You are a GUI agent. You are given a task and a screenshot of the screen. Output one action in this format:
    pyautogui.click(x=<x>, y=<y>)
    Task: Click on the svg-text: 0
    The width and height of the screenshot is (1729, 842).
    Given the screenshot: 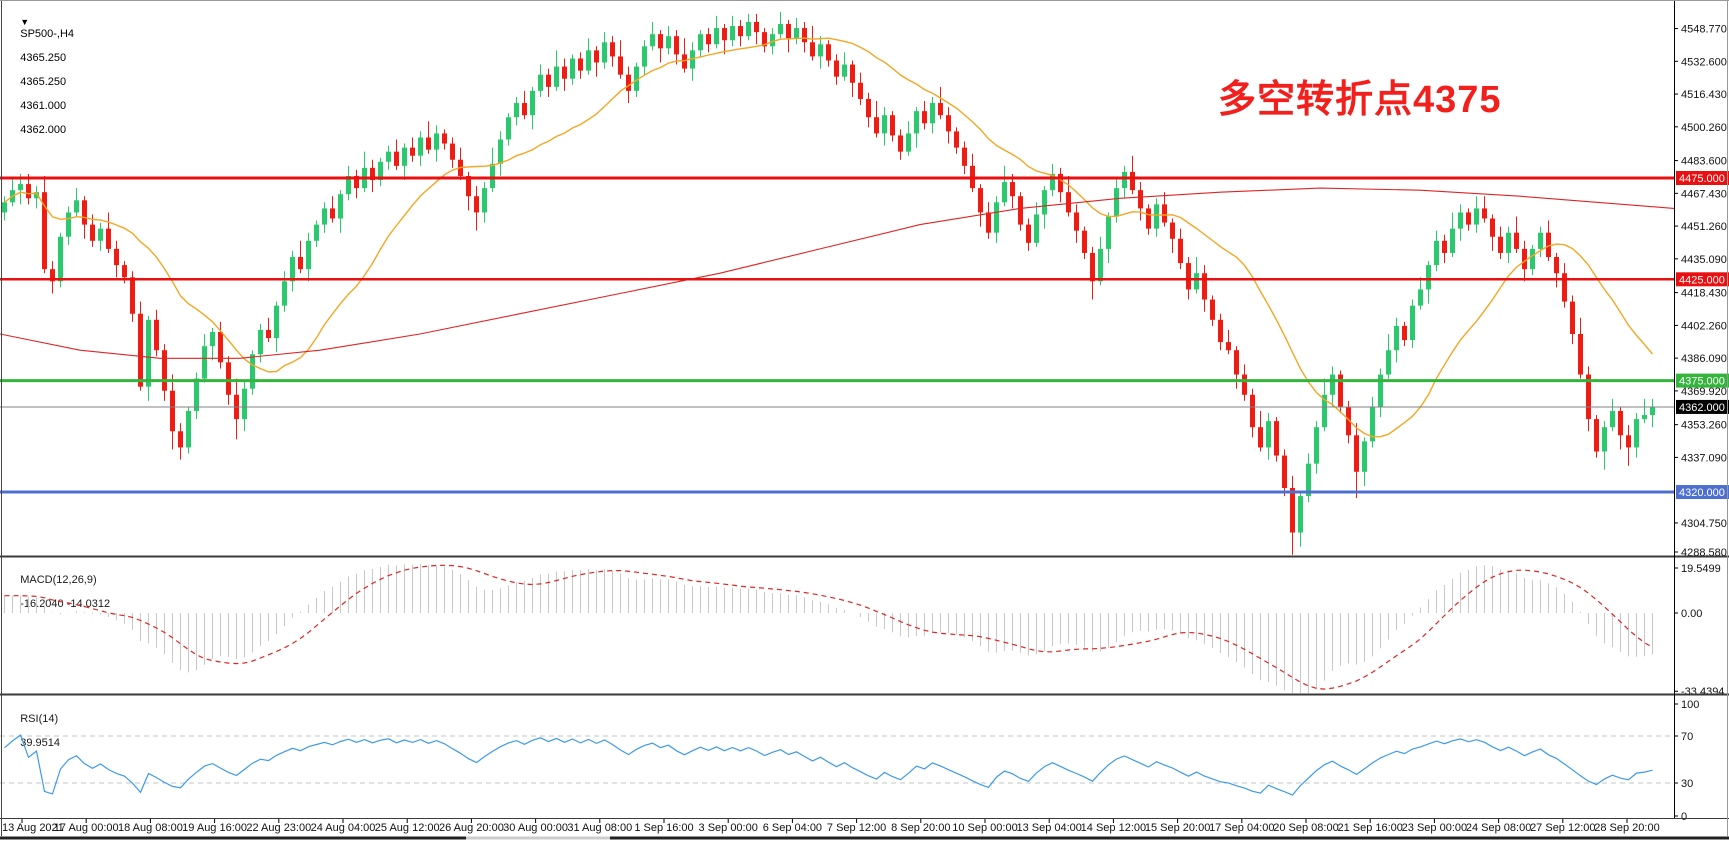 What is the action you would take?
    pyautogui.click(x=1684, y=817)
    